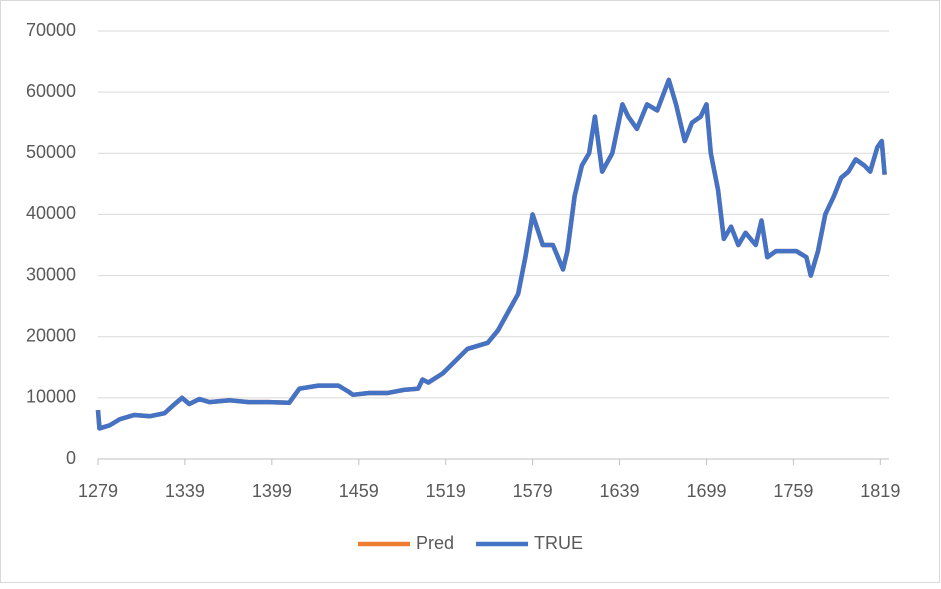 The image size is (941, 589). Describe the element at coordinates (51, 30) in the screenshot. I see `y-tick-label: 70000` at that location.